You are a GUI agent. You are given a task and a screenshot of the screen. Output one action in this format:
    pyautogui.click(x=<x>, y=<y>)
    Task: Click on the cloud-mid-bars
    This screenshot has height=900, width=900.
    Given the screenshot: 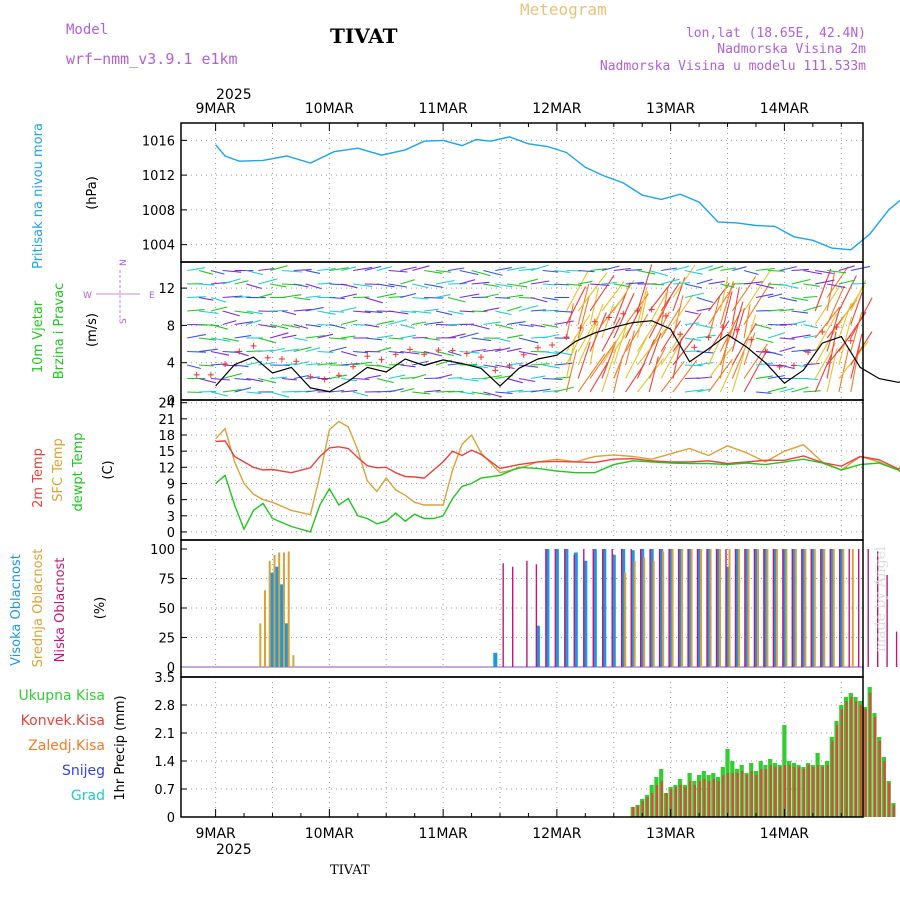 What is the action you would take?
    pyautogui.click(x=556, y=608)
    